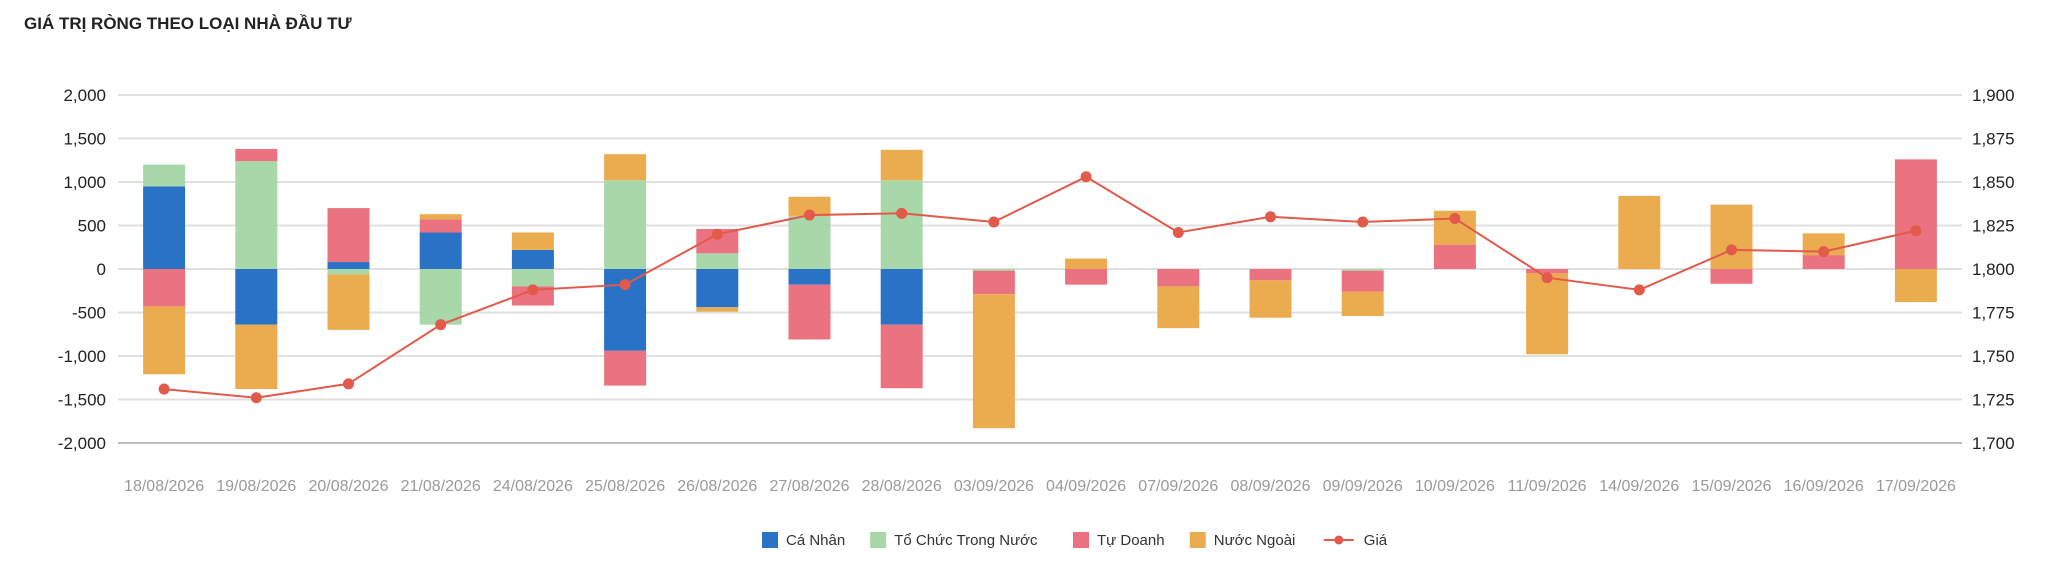 This screenshot has width=2048, height=564. I want to click on right-axis-tick: 1,750, so click(1993, 356).